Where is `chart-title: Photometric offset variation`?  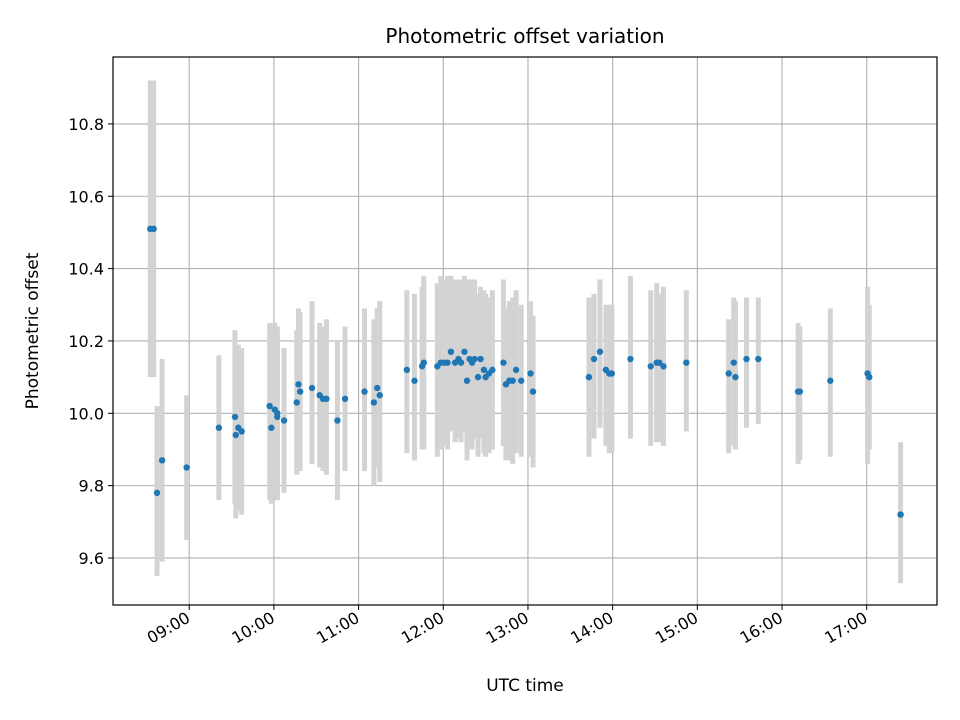
chart-title: Photometric offset variation is located at coordinates (524, 36).